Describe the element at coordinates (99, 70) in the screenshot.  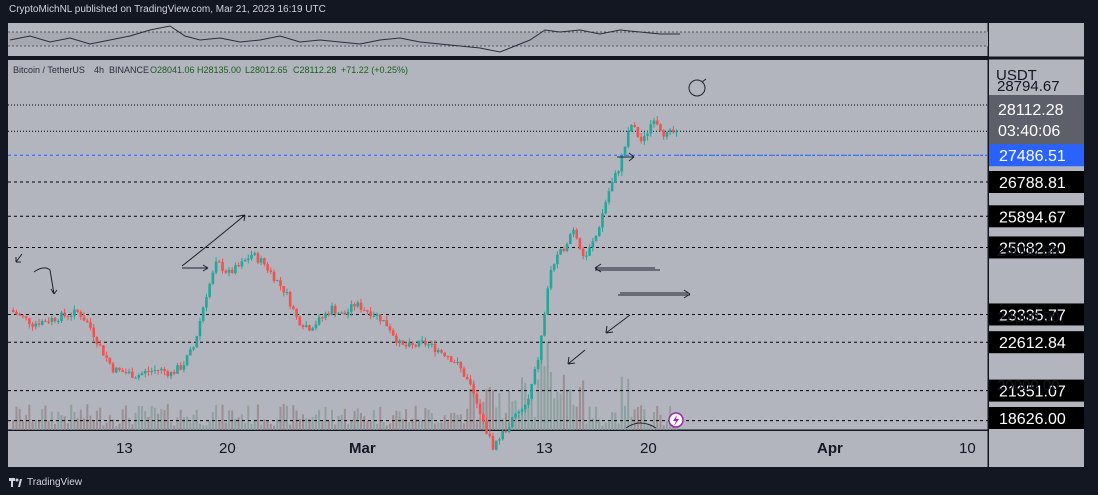
I see `symbol-interval: 4h` at that location.